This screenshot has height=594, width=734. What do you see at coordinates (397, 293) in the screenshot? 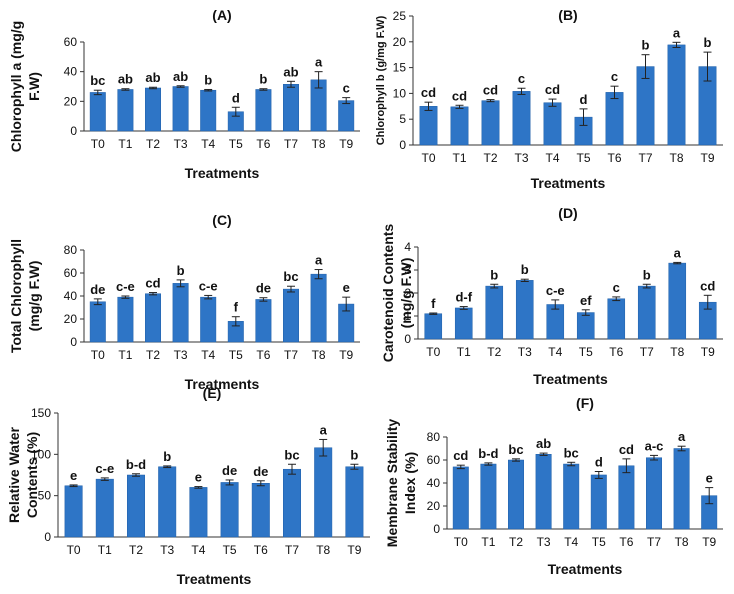
I see `y-axis-label: Carotenoid Contents (mg/g F.W)` at bounding box center [397, 293].